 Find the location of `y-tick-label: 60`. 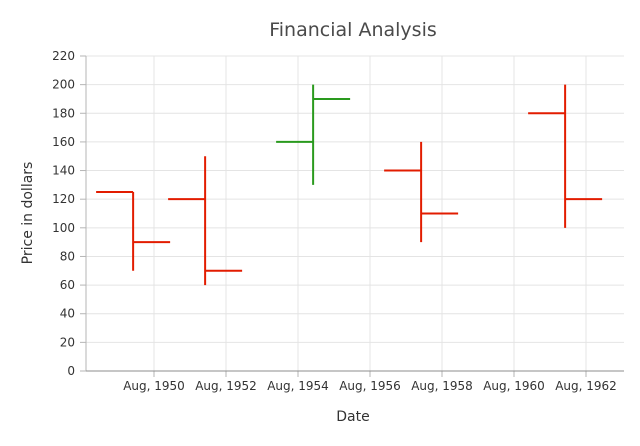

y-tick-label: 60 is located at coordinates (67, 285).